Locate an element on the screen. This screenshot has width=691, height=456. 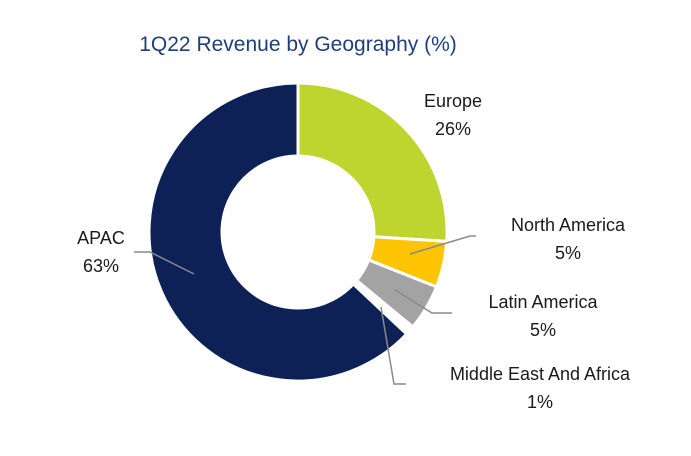
leader-line-north-america is located at coordinates (442, 245).